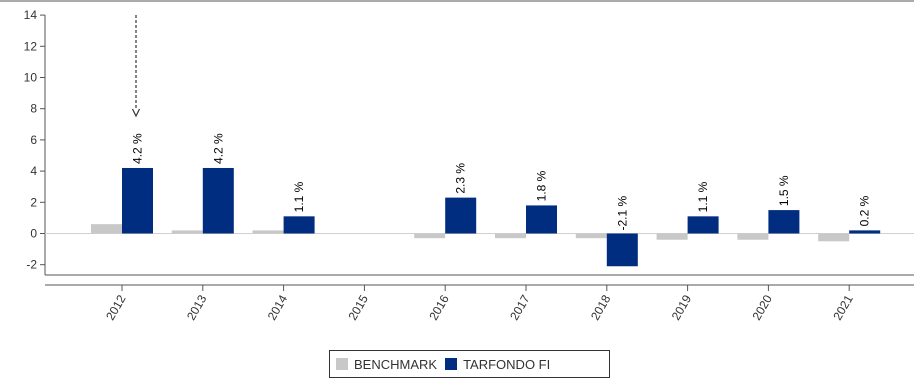  I want to click on legend-label-tarfondo: TARFONDO FI, so click(507, 364).